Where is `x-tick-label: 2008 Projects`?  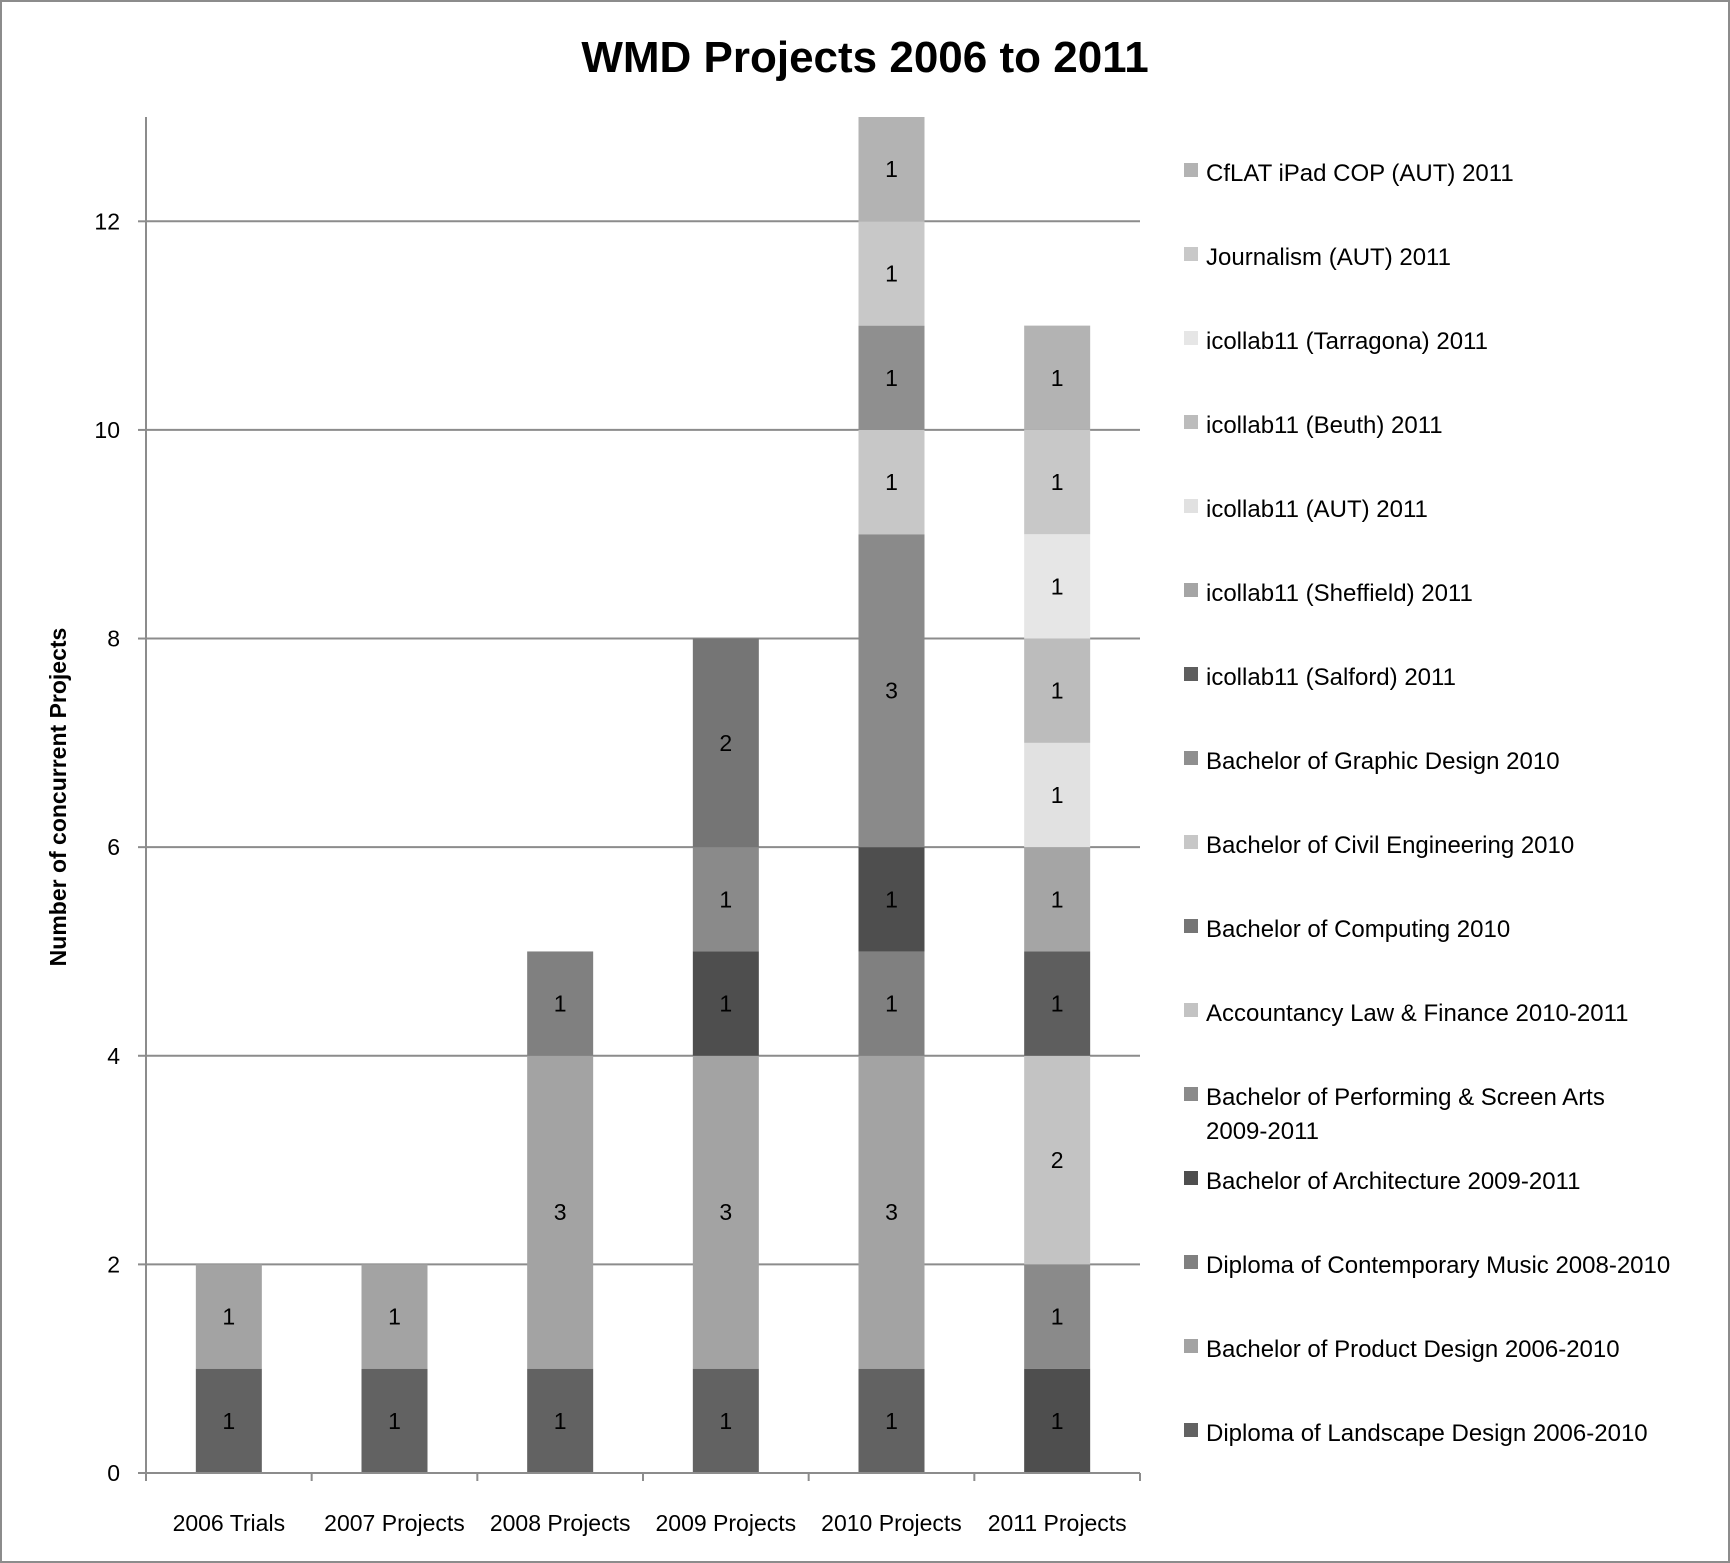
x-tick-label: 2008 Projects is located at coordinates (560, 1523).